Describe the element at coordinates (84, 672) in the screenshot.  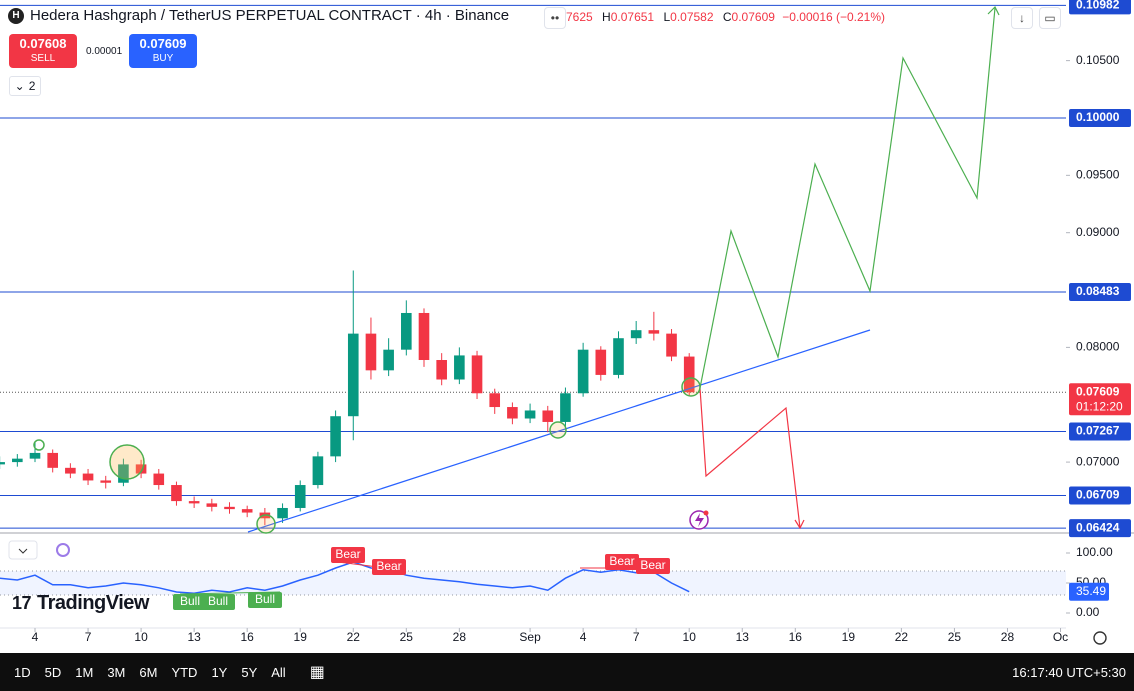
I see `range-button: 1M` at that location.